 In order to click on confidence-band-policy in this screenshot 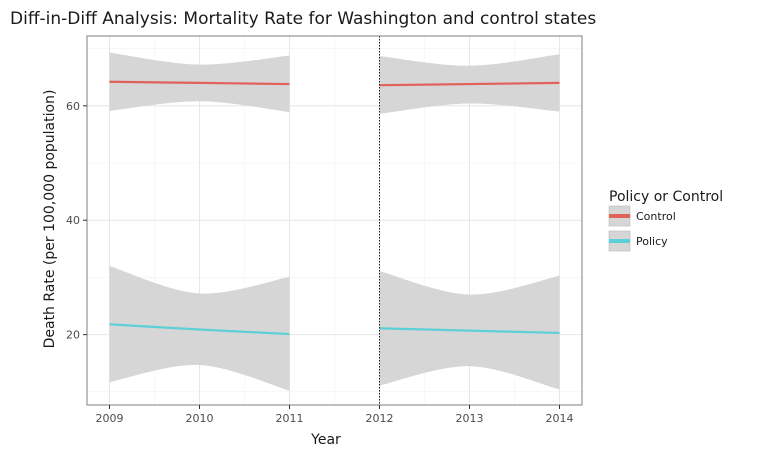, I will do `click(199, 328)`.